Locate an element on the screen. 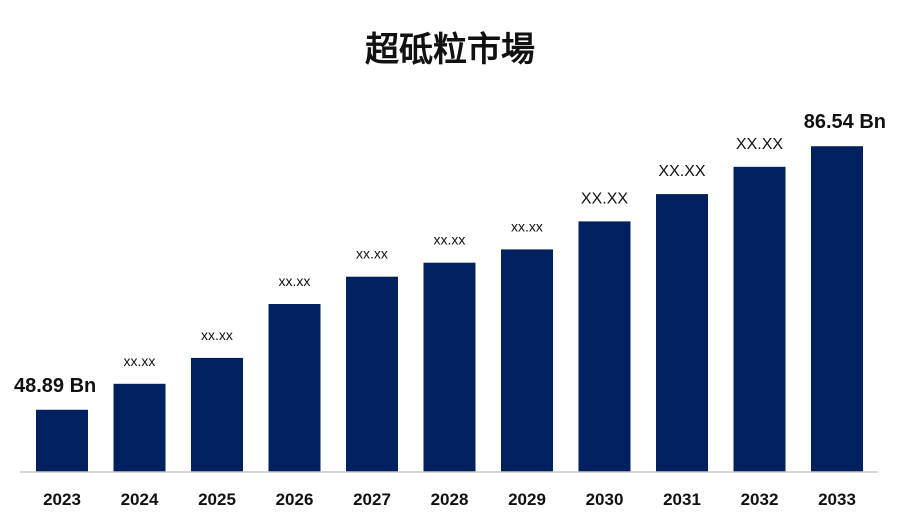 The height and width of the screenshot is (525, 900). data-label-2029: xx.xx is located at coordinates (527, 226).